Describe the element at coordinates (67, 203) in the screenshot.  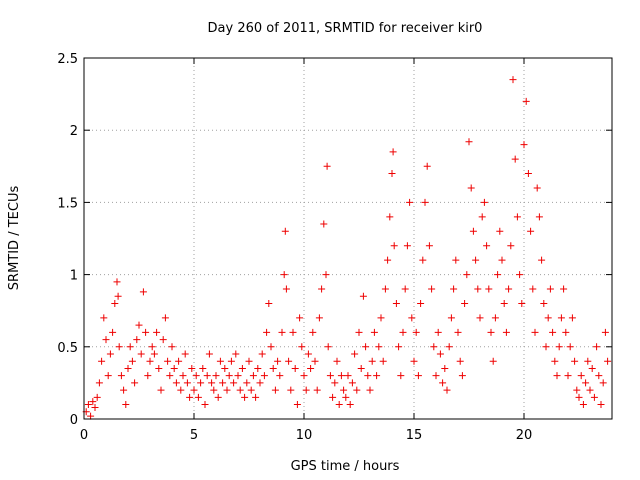
I see `y-tick-label: 1.5` at that location.